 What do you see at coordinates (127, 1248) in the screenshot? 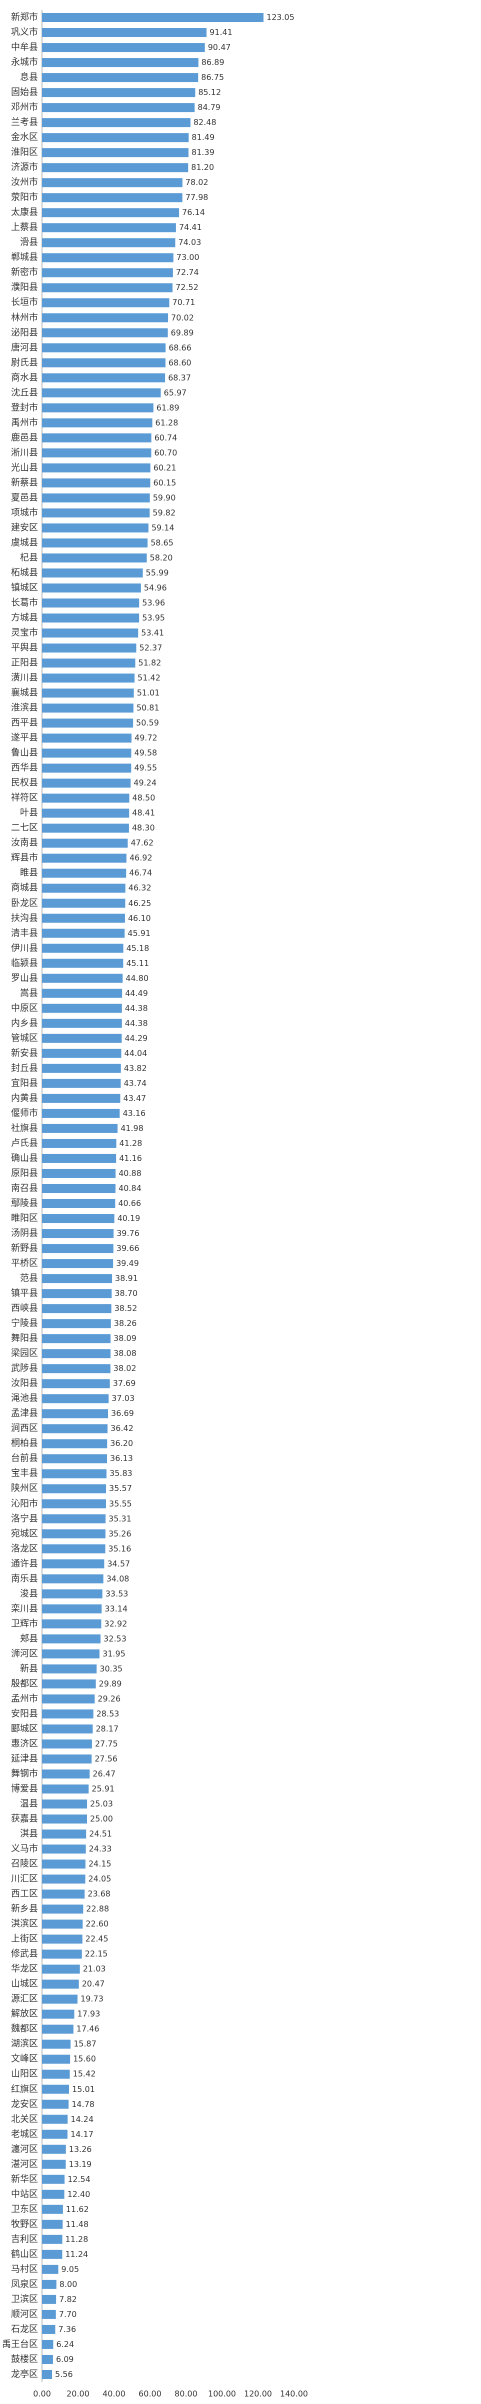
I see `value-label: 39.66` at bounding box center [127, 1248].